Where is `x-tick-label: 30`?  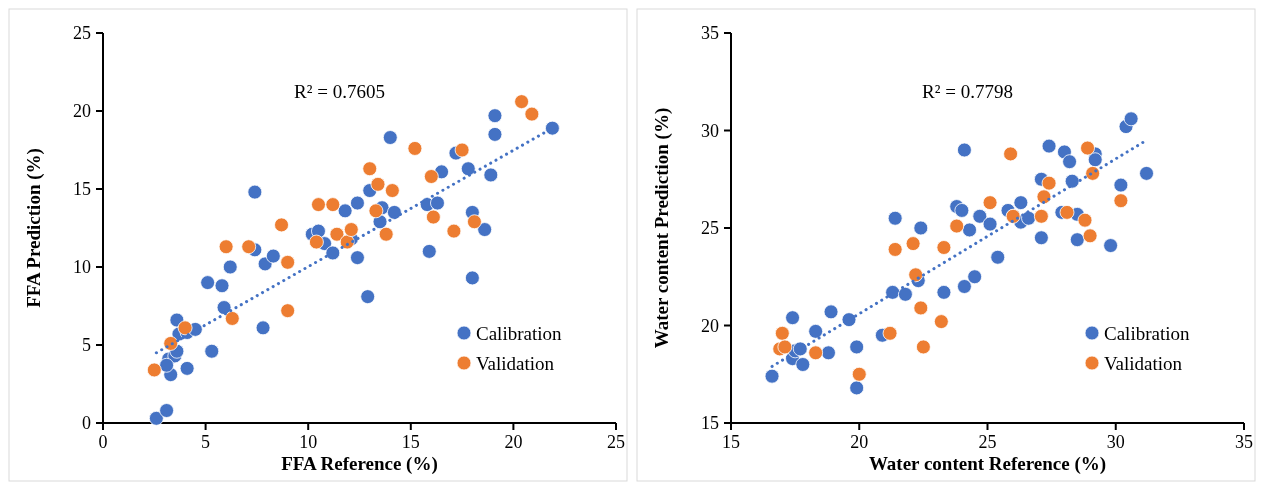 x-tick-label: 30 is located at coordinates (1115, 442).